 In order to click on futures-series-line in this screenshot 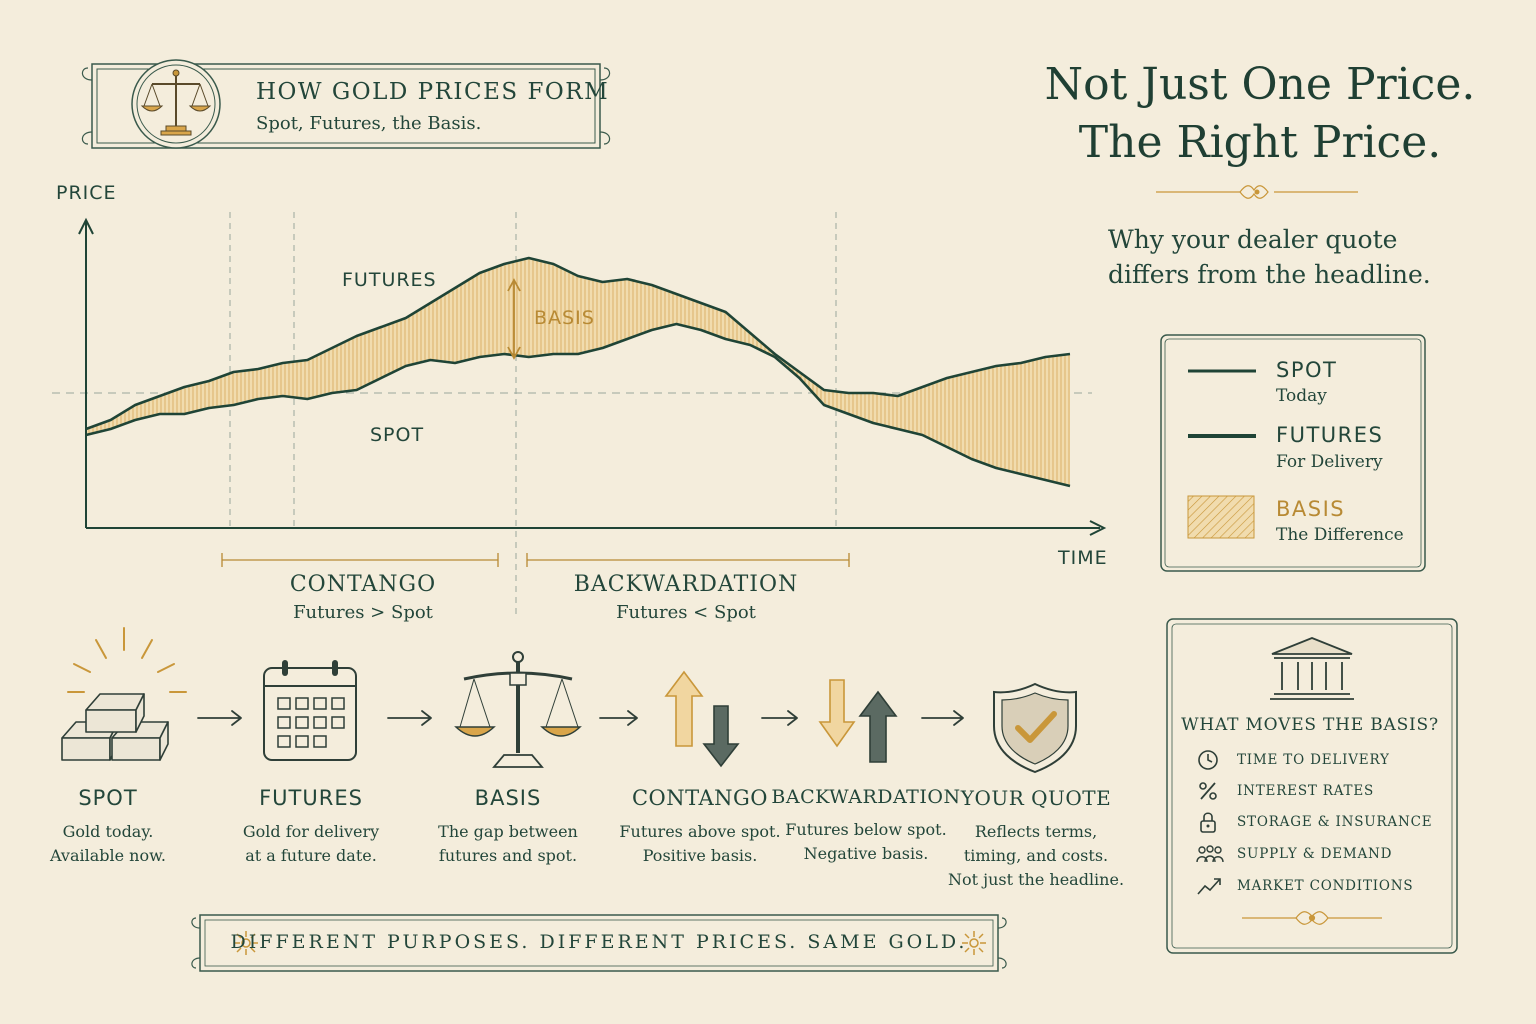, I will do `click(578, 343)`.